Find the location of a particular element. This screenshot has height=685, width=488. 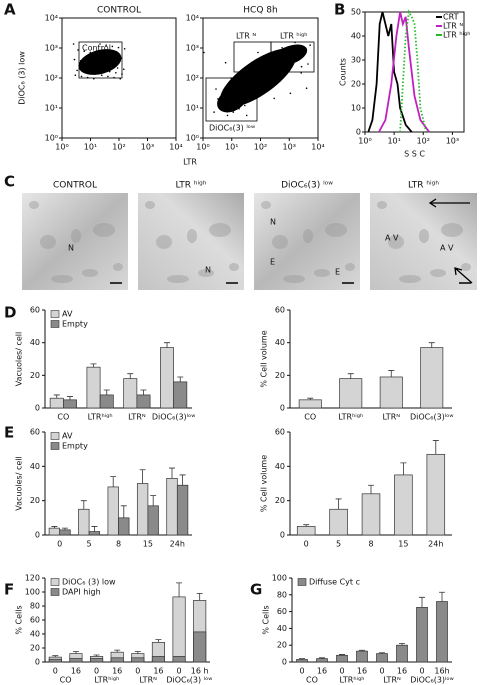

x-tick-label: 15 is located at coordinates (403, 544).